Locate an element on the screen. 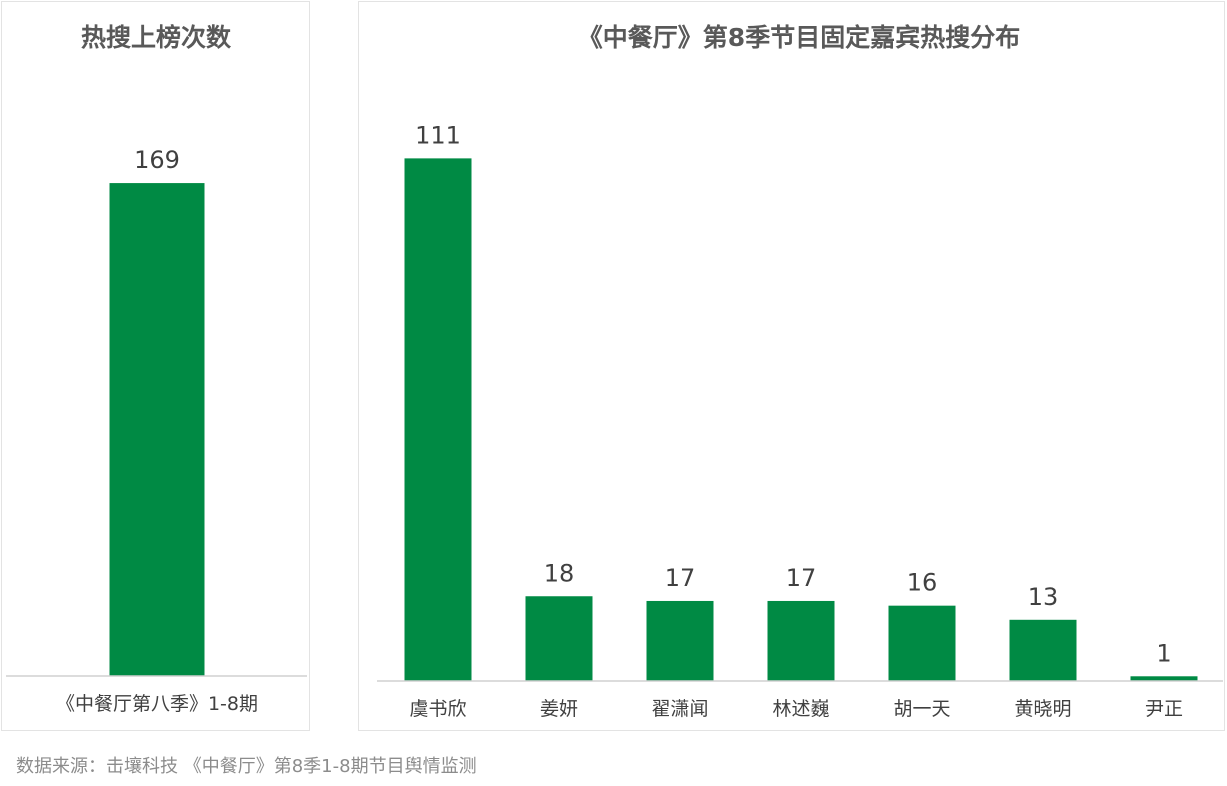 This screenshot has height=786, width=1227. data-source-note: 数据来源：击壤科技 《中餐厅》第8季1-8期节目舆情监测 is located at coordinates (246, 766).